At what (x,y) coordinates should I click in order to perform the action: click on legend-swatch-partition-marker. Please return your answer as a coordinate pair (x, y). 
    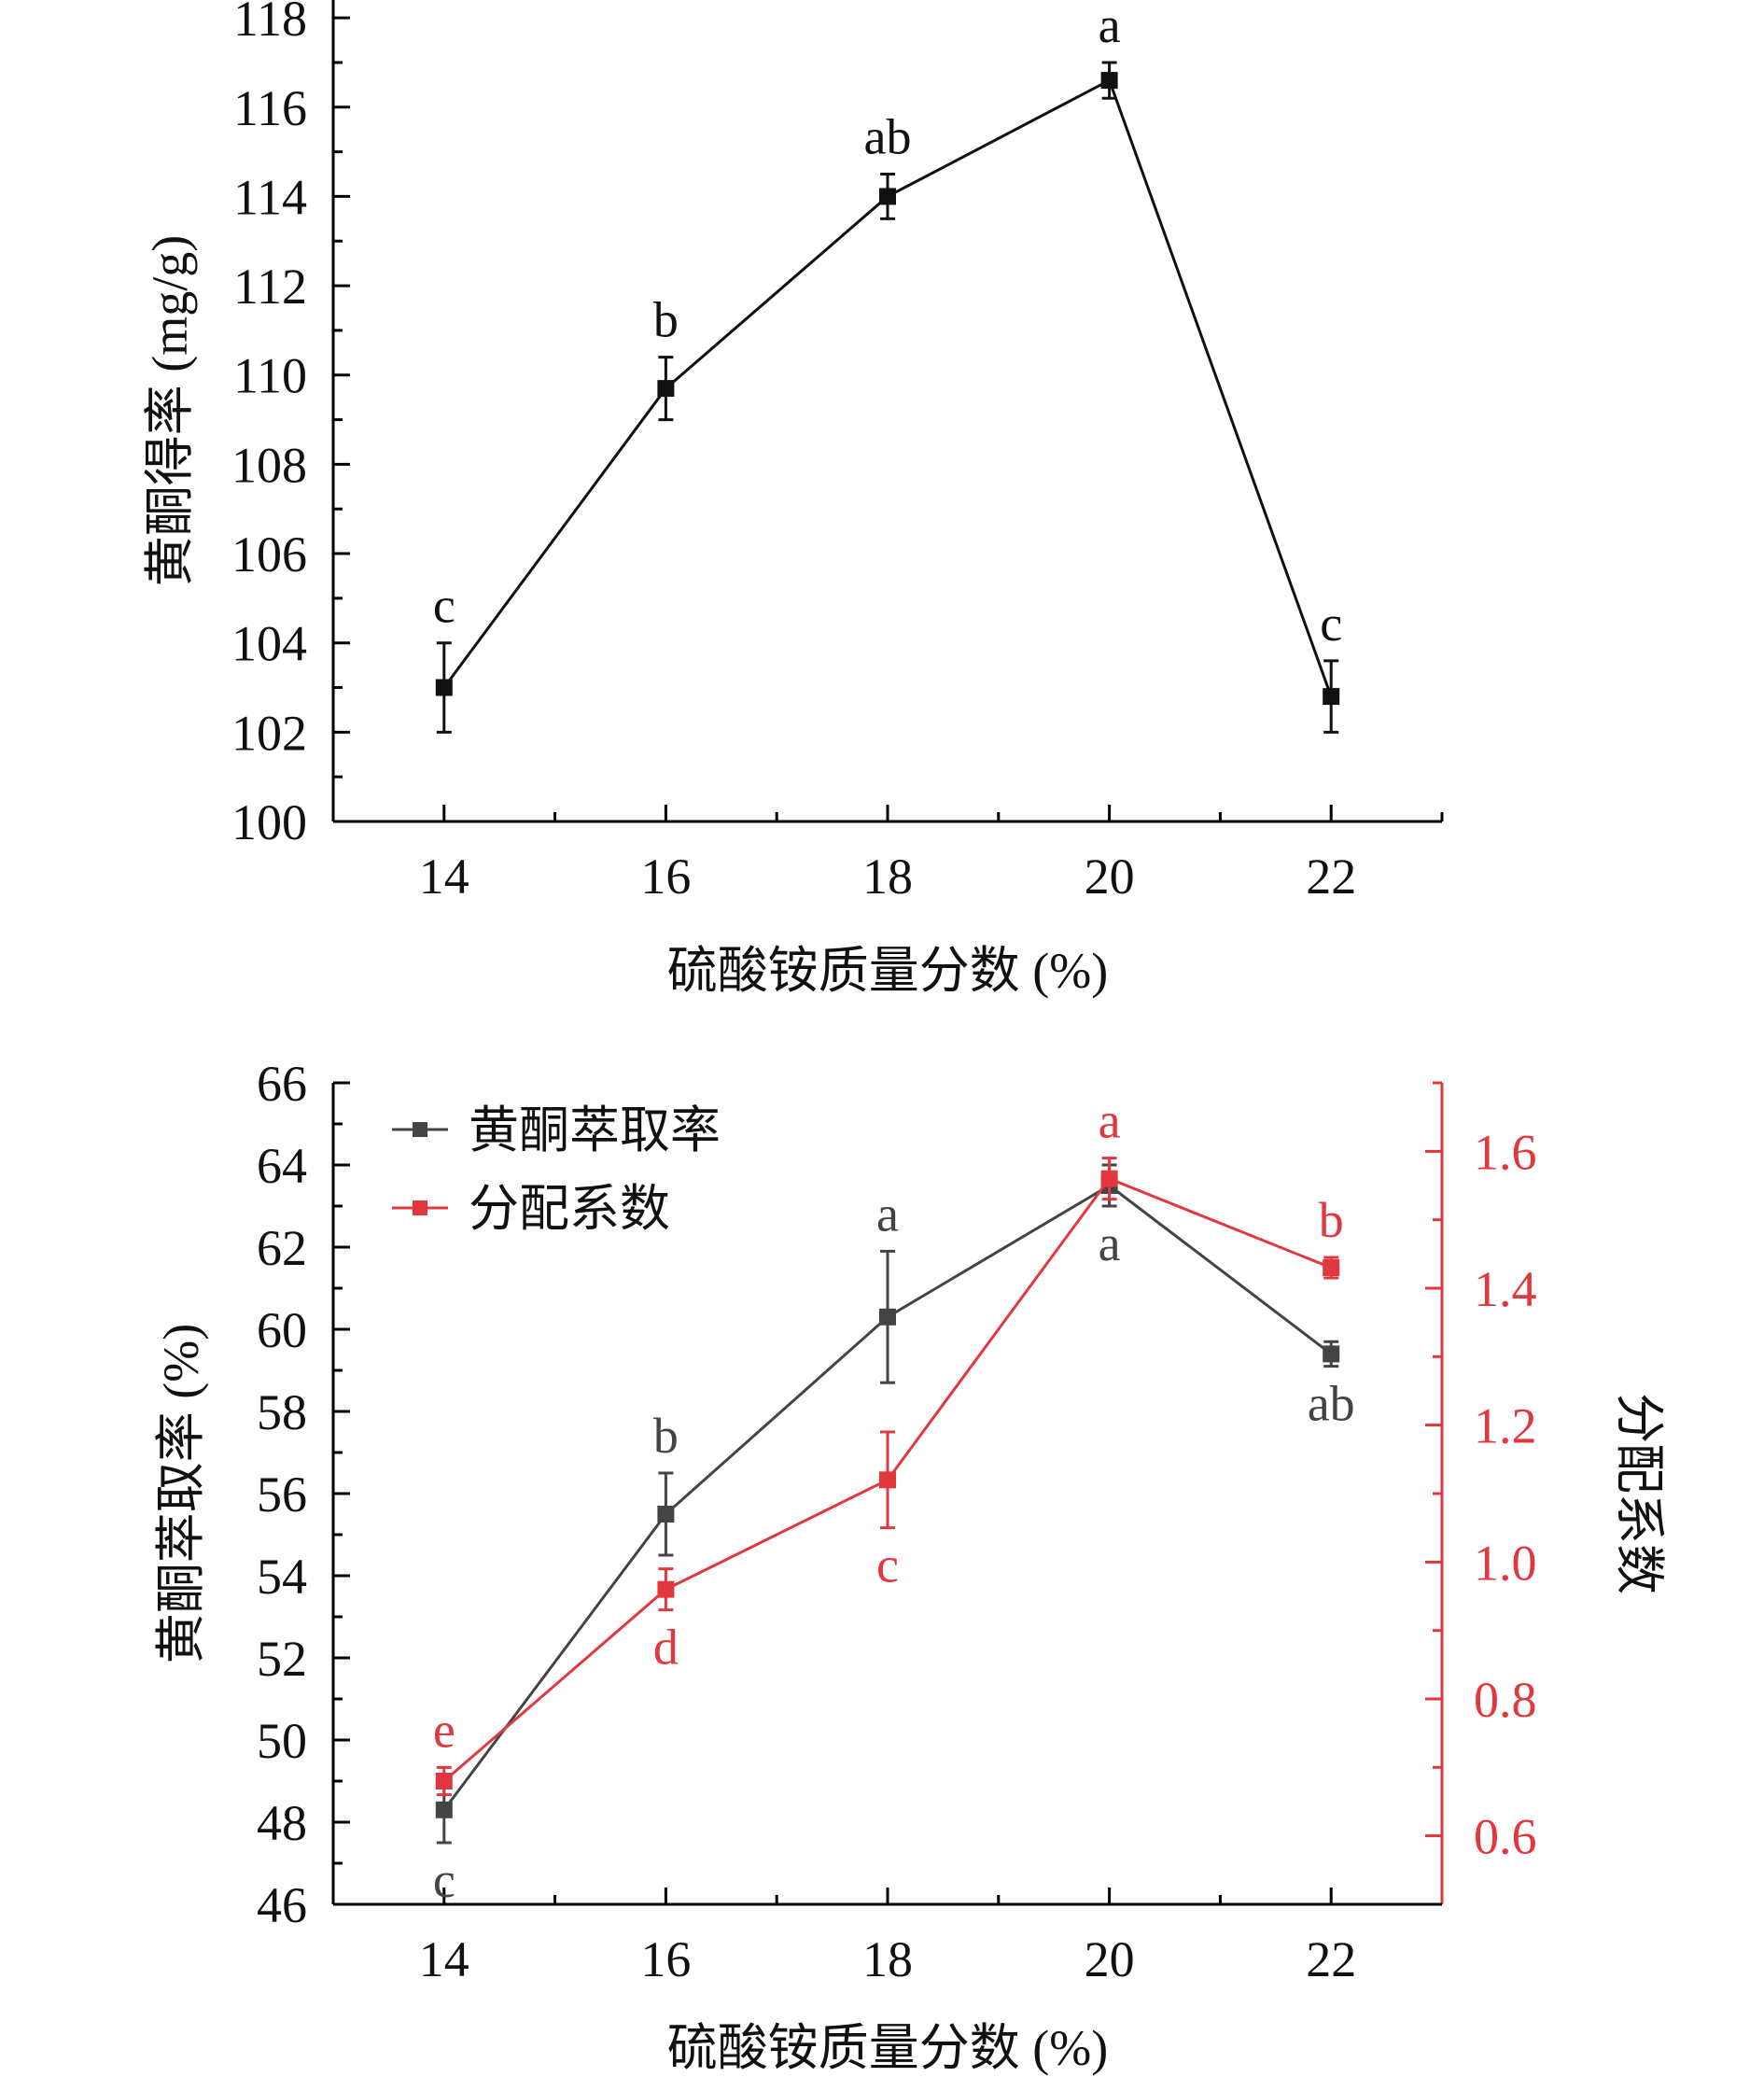
    Looking at the image, I should click on (420, 1208).